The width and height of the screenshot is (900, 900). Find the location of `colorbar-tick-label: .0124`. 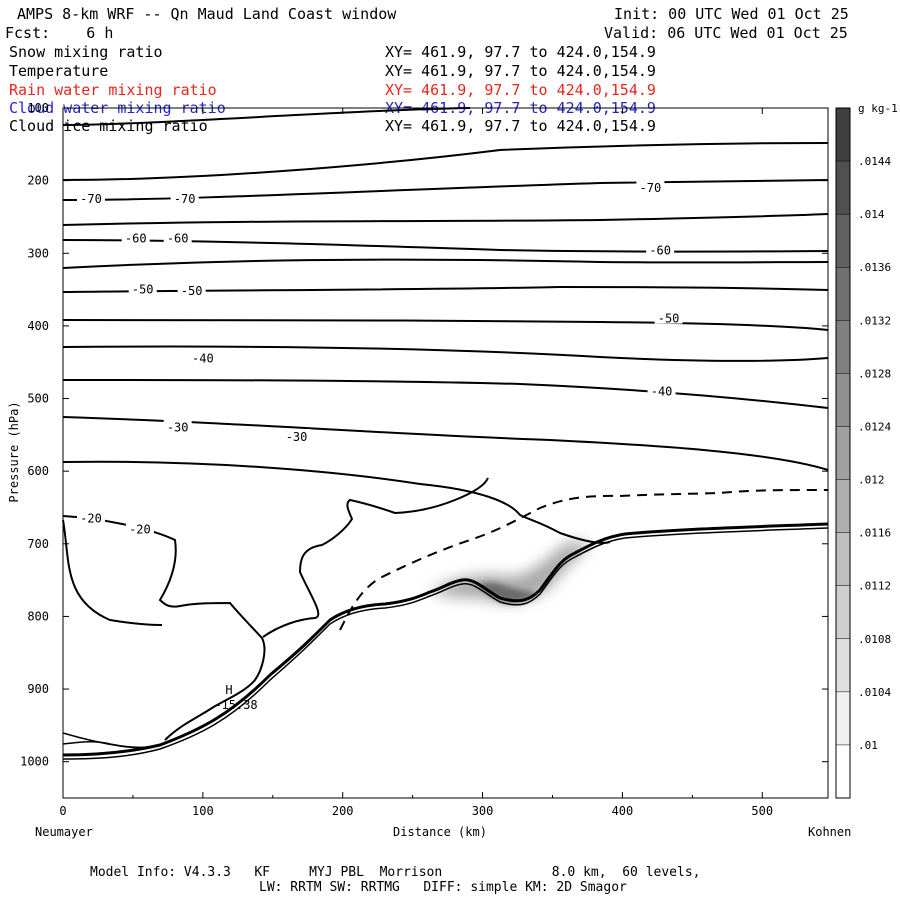

colorbar-tick-label: .0124 is located at coordinates (874, 426).